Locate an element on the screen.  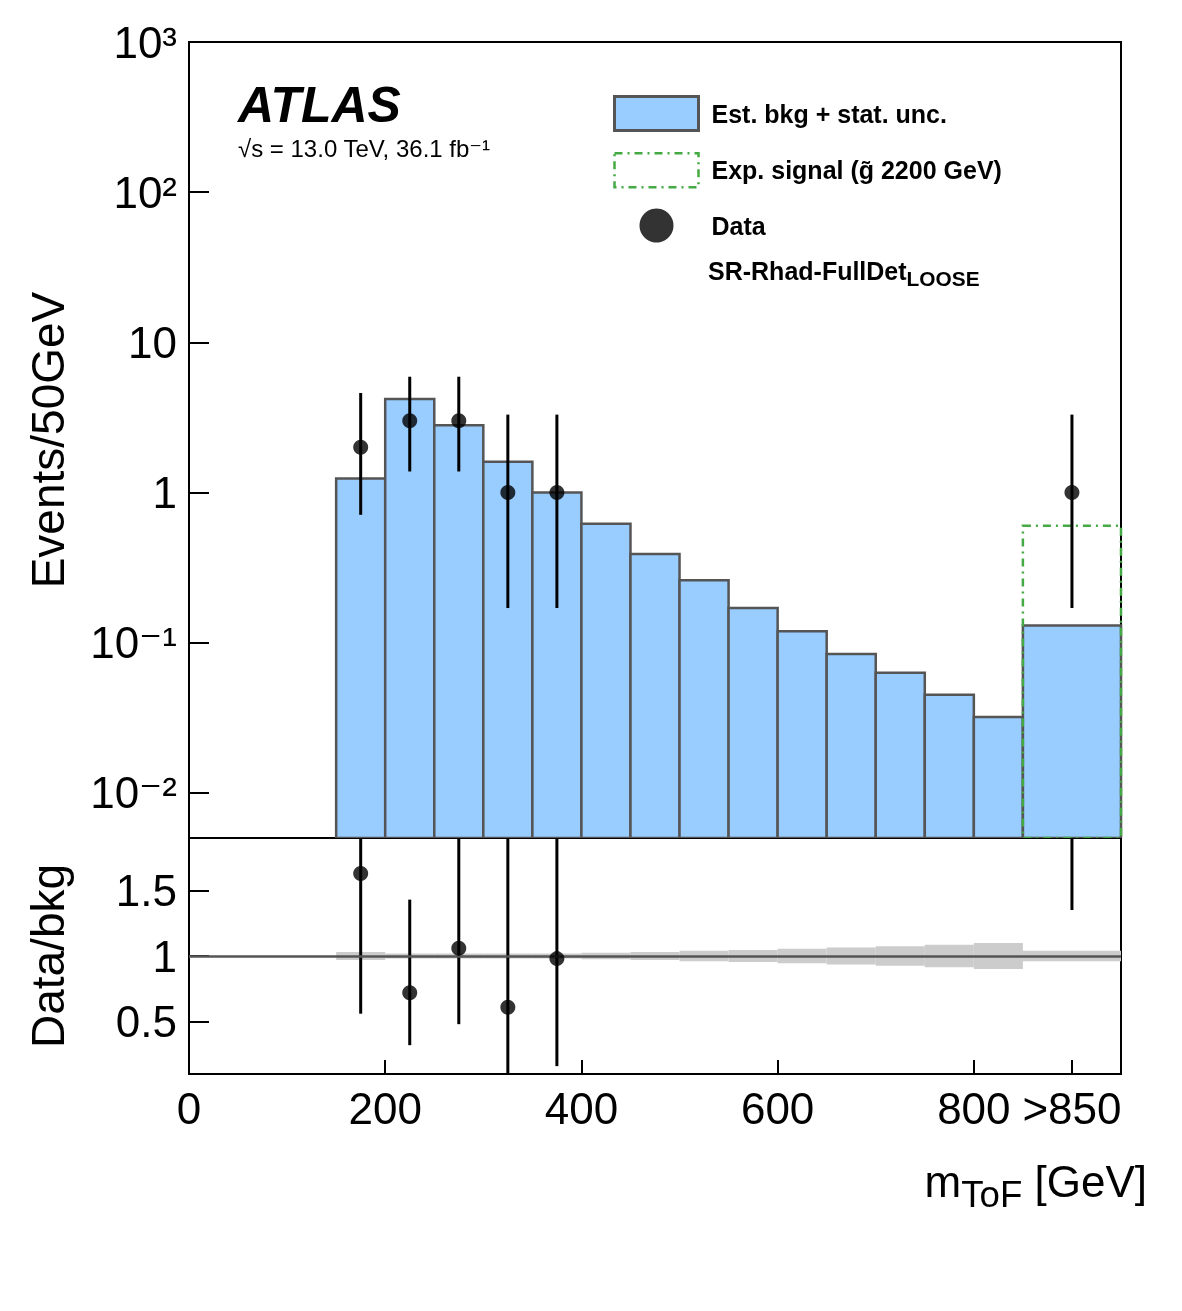
x-tick-label: 600 is located at coordinates (777, 1108).